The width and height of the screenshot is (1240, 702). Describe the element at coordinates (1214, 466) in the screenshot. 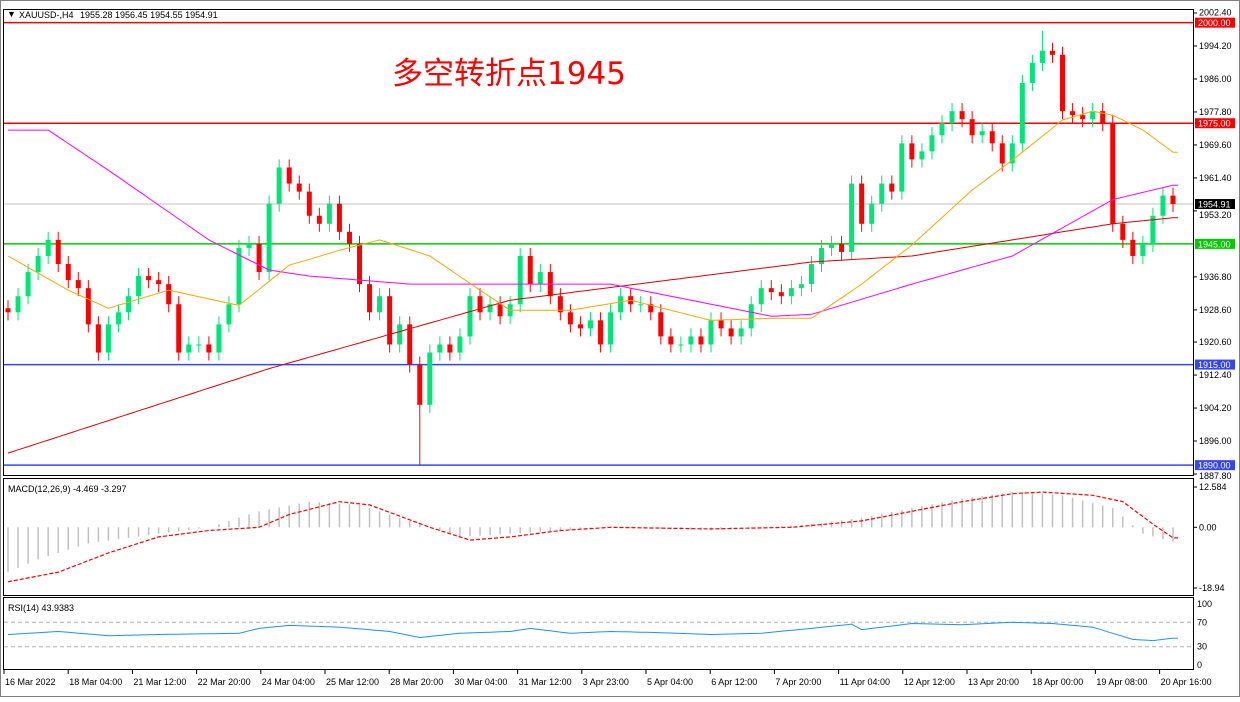

I see `price-level-label: 1890.00` at that location.